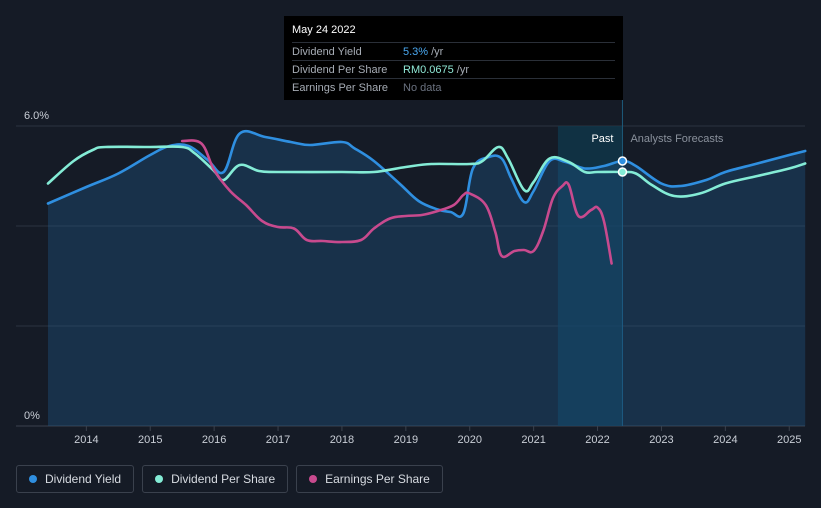 The width and height of the screenshot is (821, 508). What do you see at coordinates (453, 87) in the screenshot?
I see `tooltip-row-earnings-per-share: Earnings Per Share No data` at bounding box center [453, 87].